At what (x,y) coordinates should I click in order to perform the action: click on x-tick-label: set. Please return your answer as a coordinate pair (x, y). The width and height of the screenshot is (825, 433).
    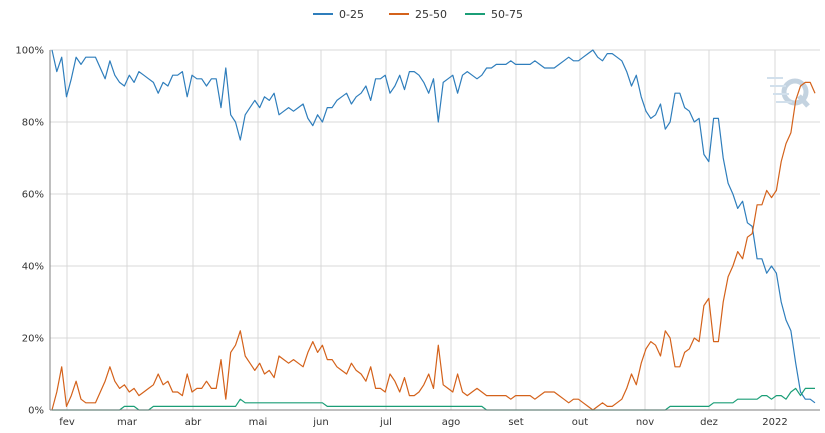
    Looking at the image, I should click on (515, 422).